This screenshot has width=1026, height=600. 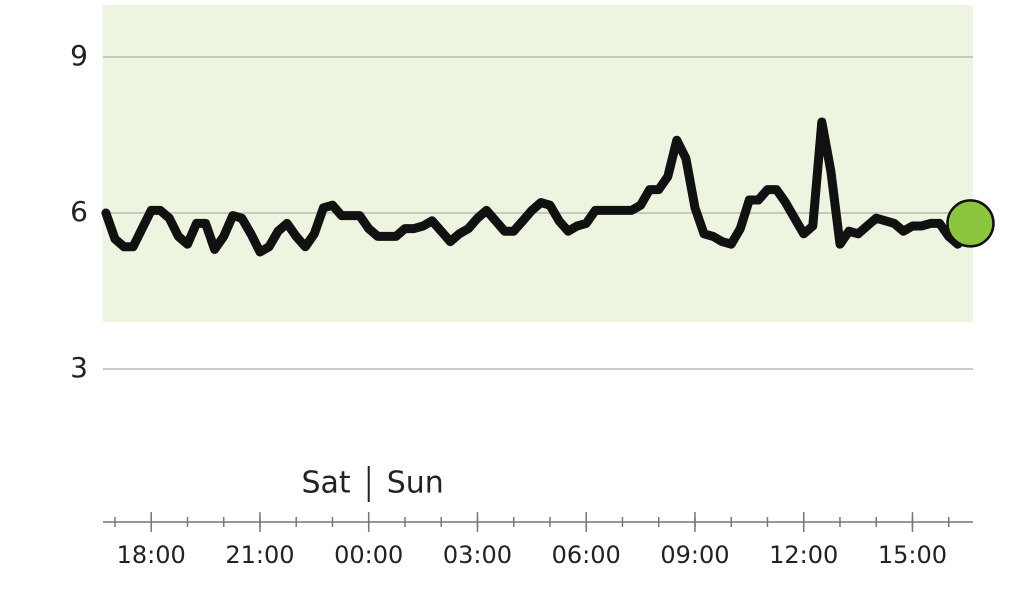 I want to click on x-tick-label: 00:00, so click(x=368, y=555).